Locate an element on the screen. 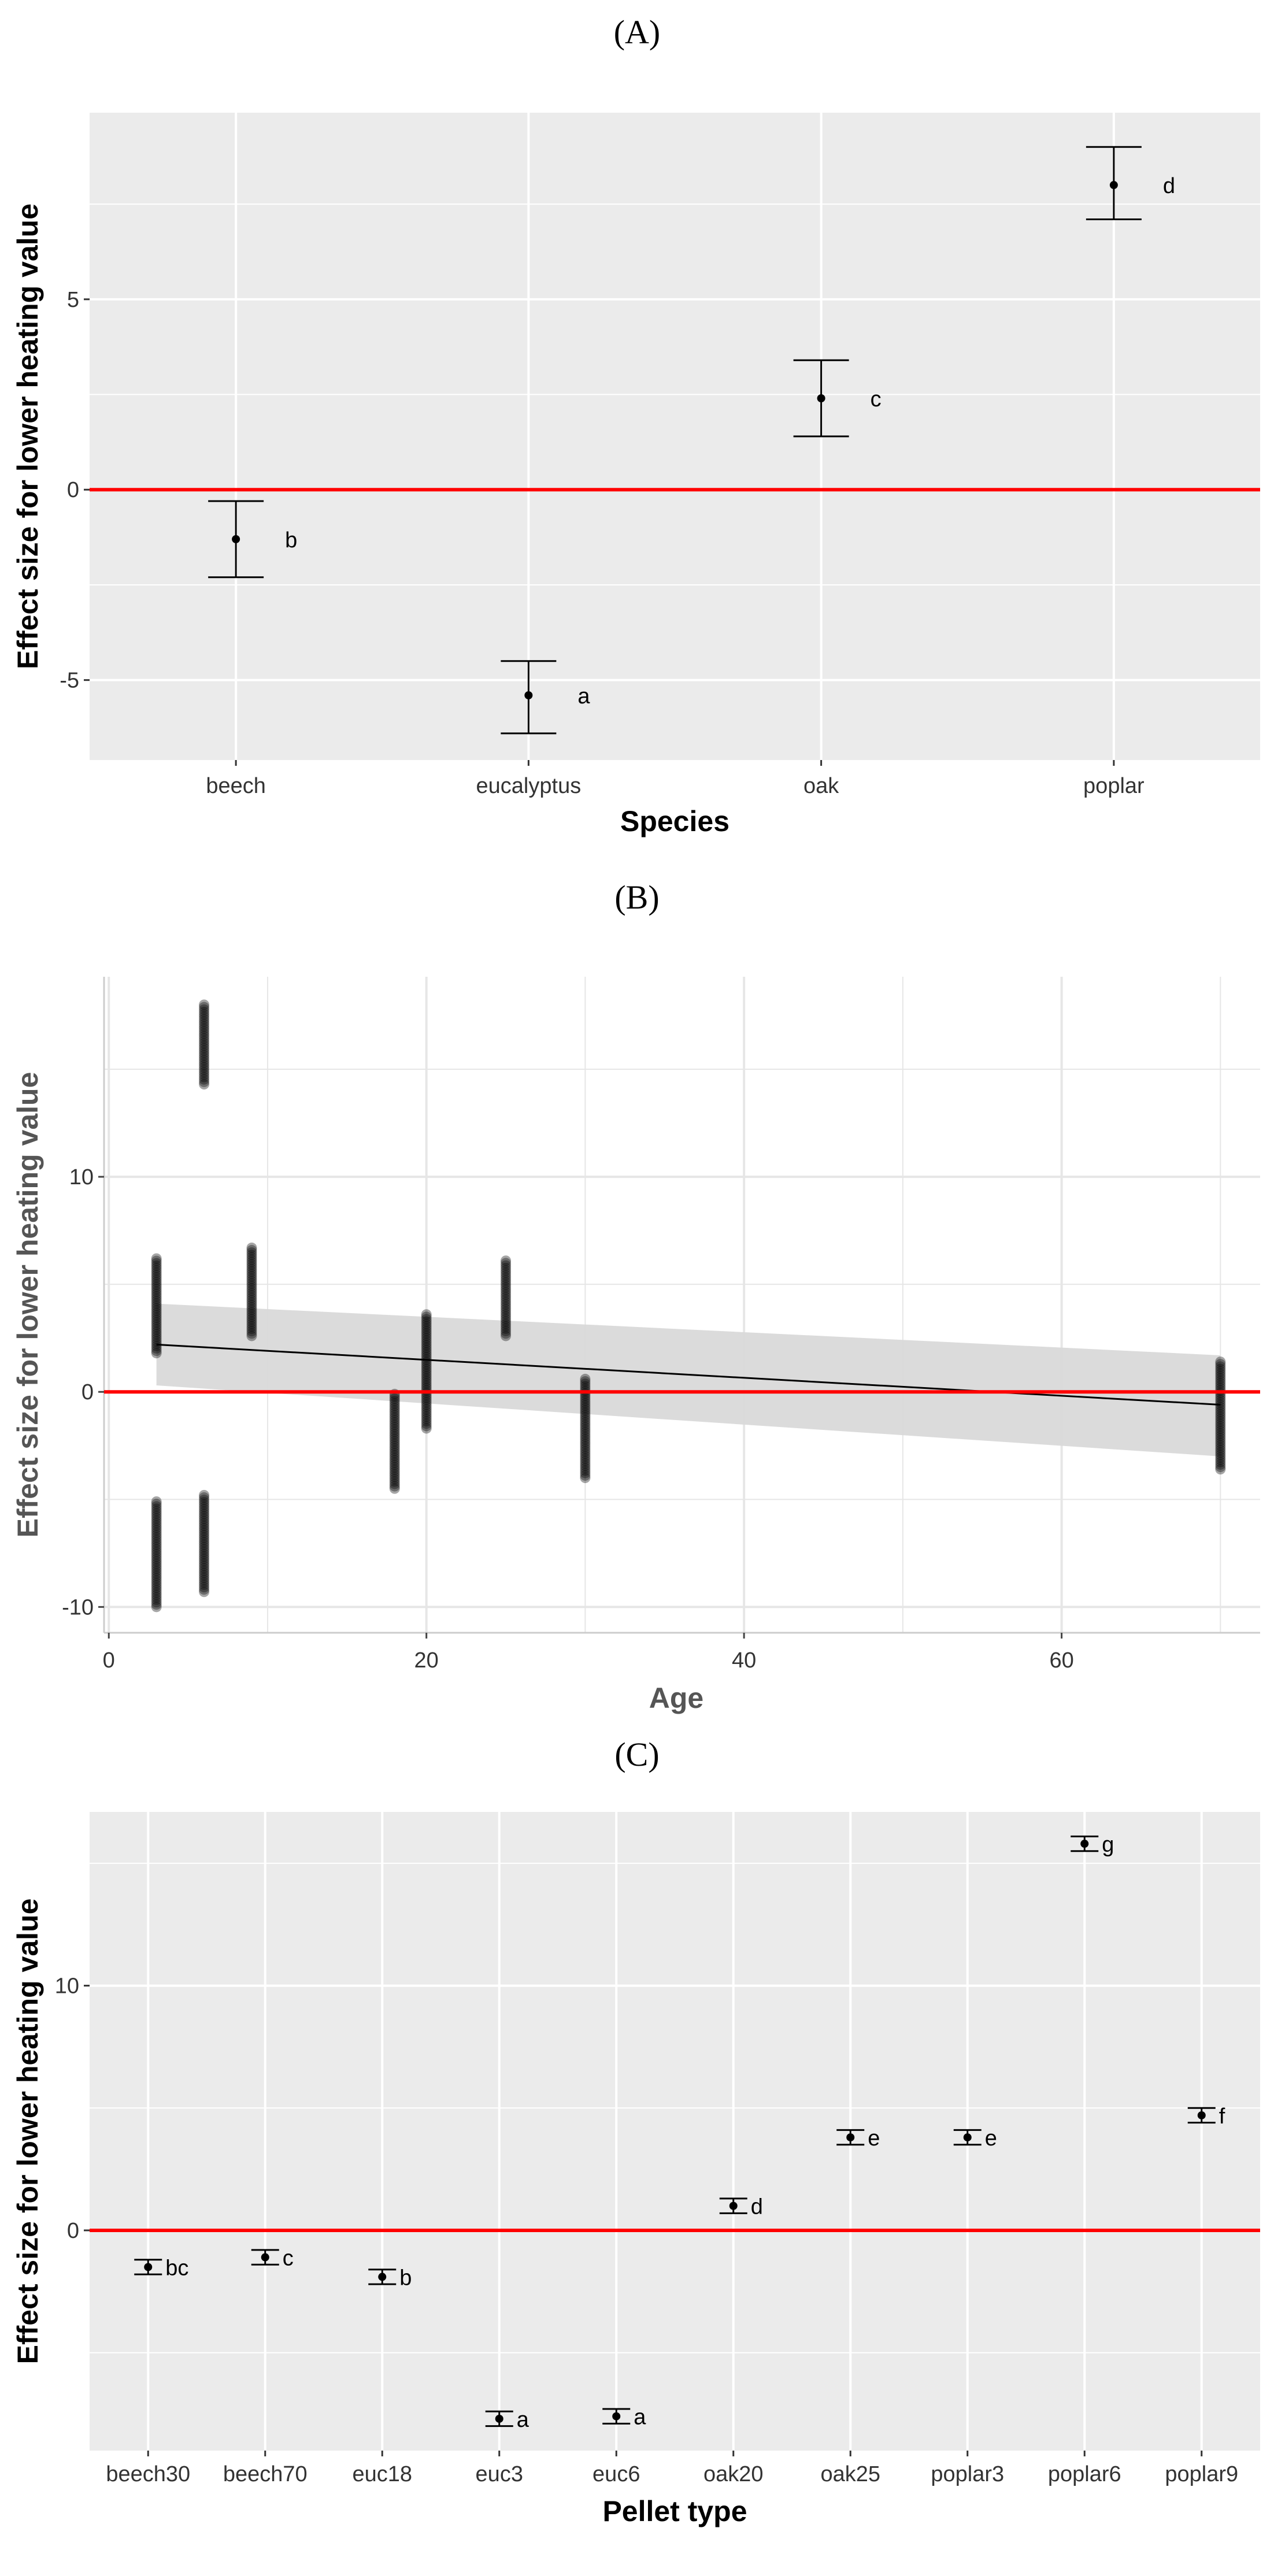 The image size is (1274, 2576). error-bar: a is located at coordinates (624, 2418).